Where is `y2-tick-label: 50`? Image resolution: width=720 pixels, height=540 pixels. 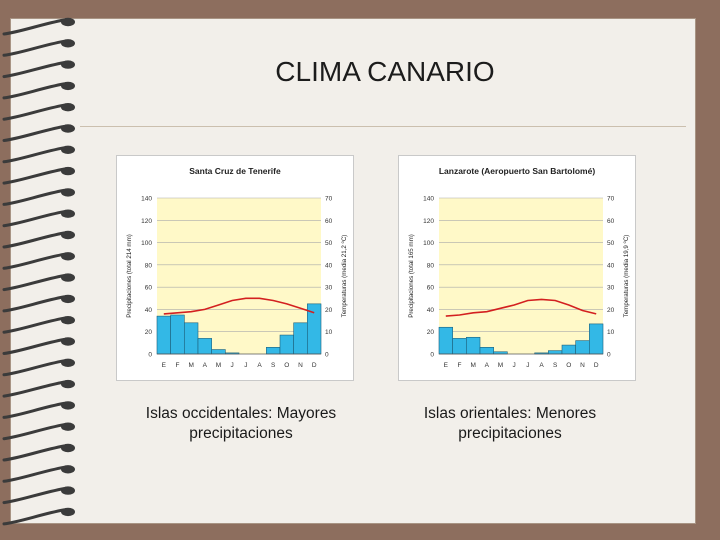 y2-tick-label: 50 is located at coordinates (611, 243).